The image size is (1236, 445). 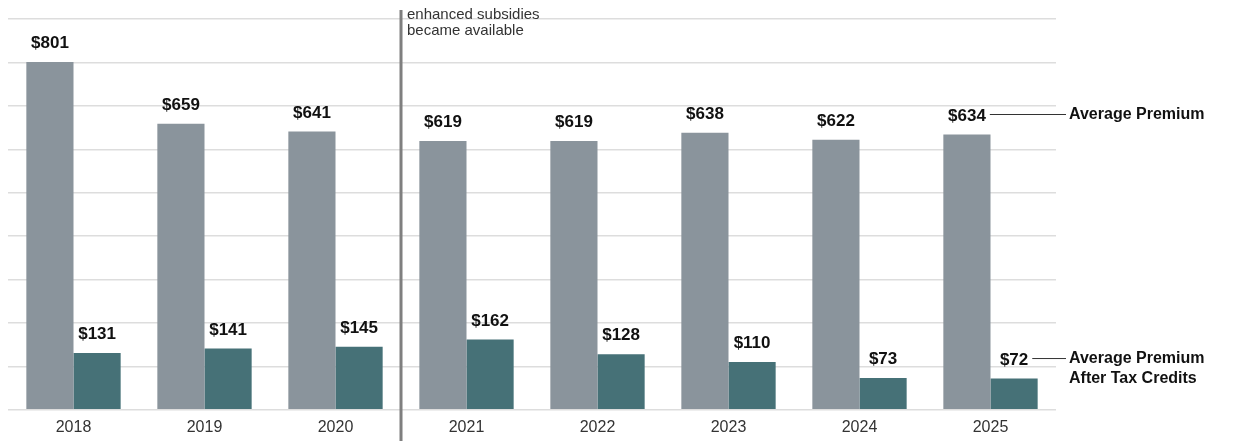 I want to click on data-label: $145, so click(x=359, y=328).